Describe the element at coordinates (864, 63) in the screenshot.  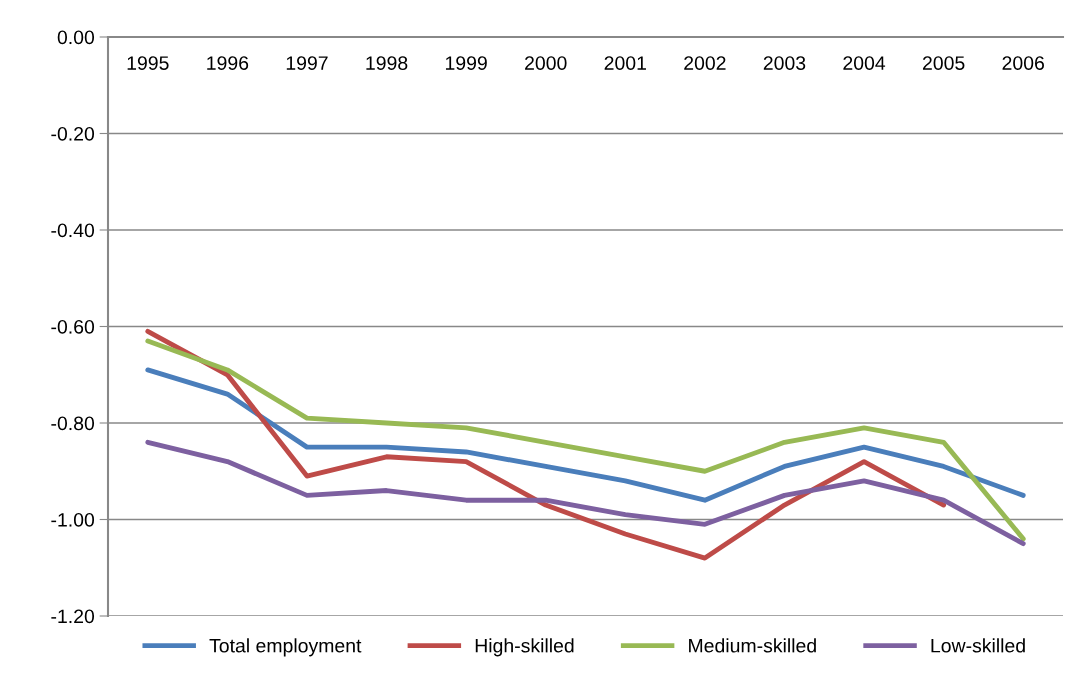
I see `x-tick-label: 2004` at that location.